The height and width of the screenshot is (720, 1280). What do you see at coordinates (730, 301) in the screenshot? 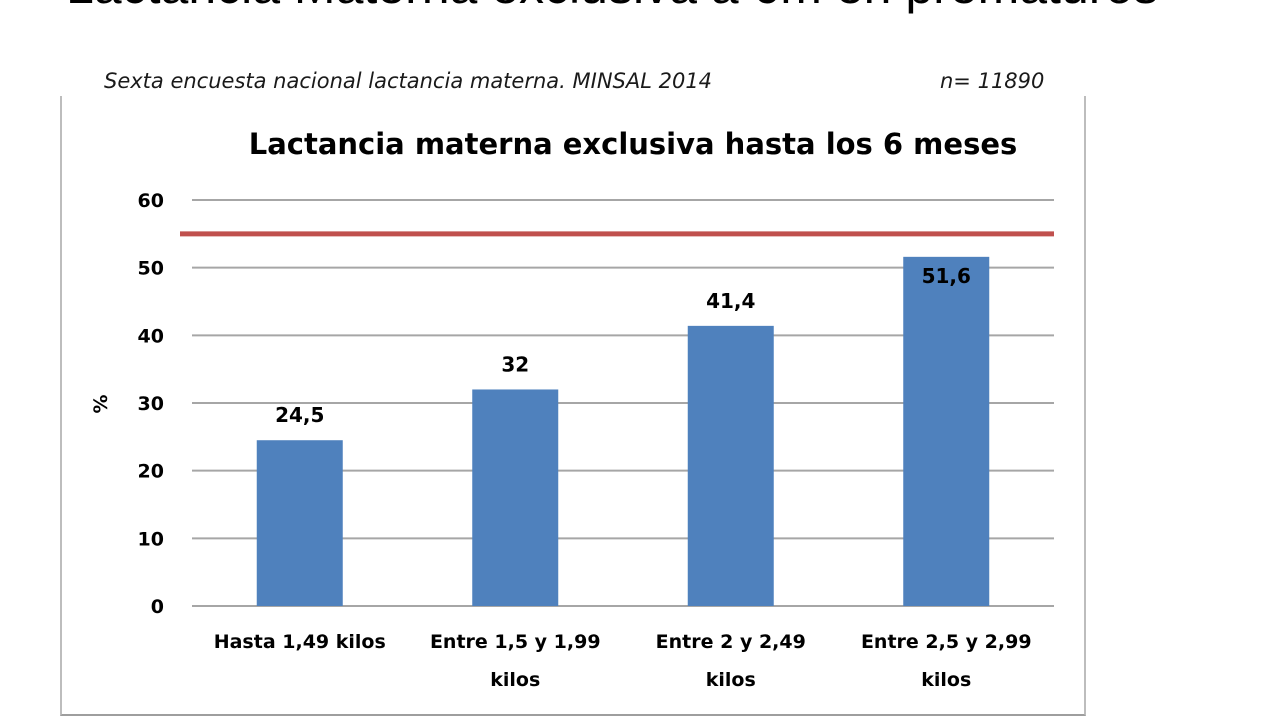
I see `value-label: 41,4` at bounding box center [730, 301].